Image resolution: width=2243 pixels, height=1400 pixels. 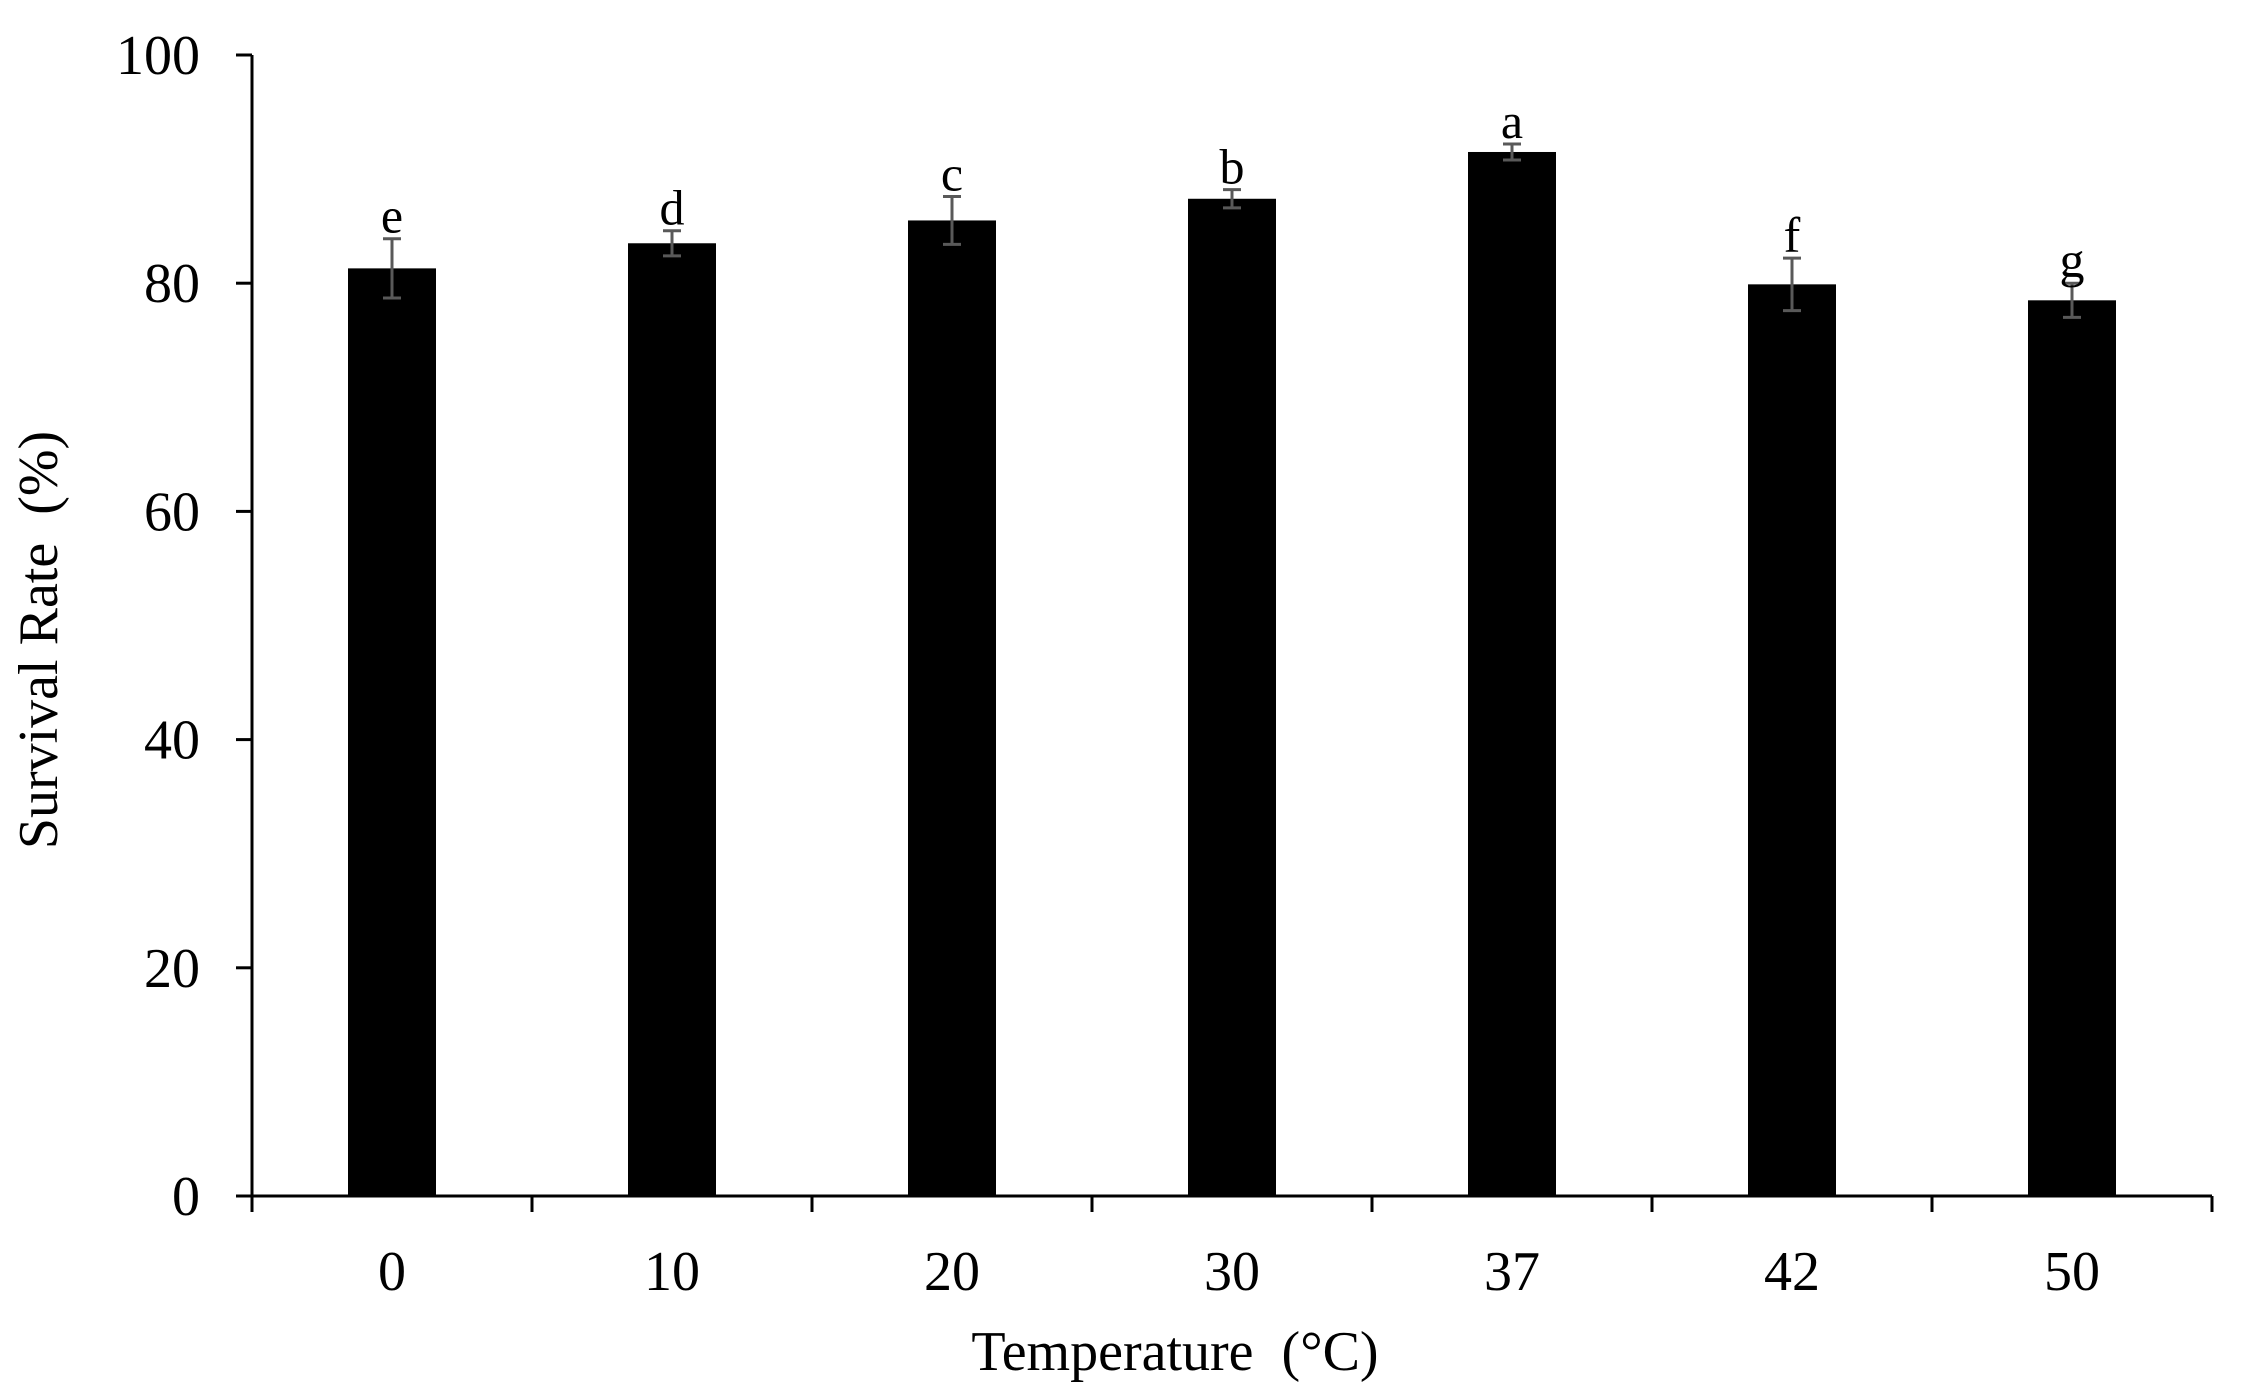 I want to click on error-bars, so click(x=1232, y=230).